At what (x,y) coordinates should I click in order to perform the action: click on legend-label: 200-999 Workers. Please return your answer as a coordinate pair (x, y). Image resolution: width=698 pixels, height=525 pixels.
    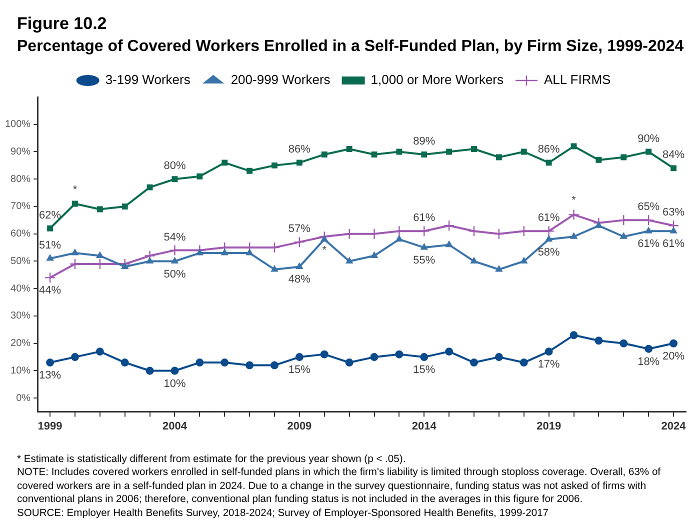
    Looking at the image, I should click on (280, 80).